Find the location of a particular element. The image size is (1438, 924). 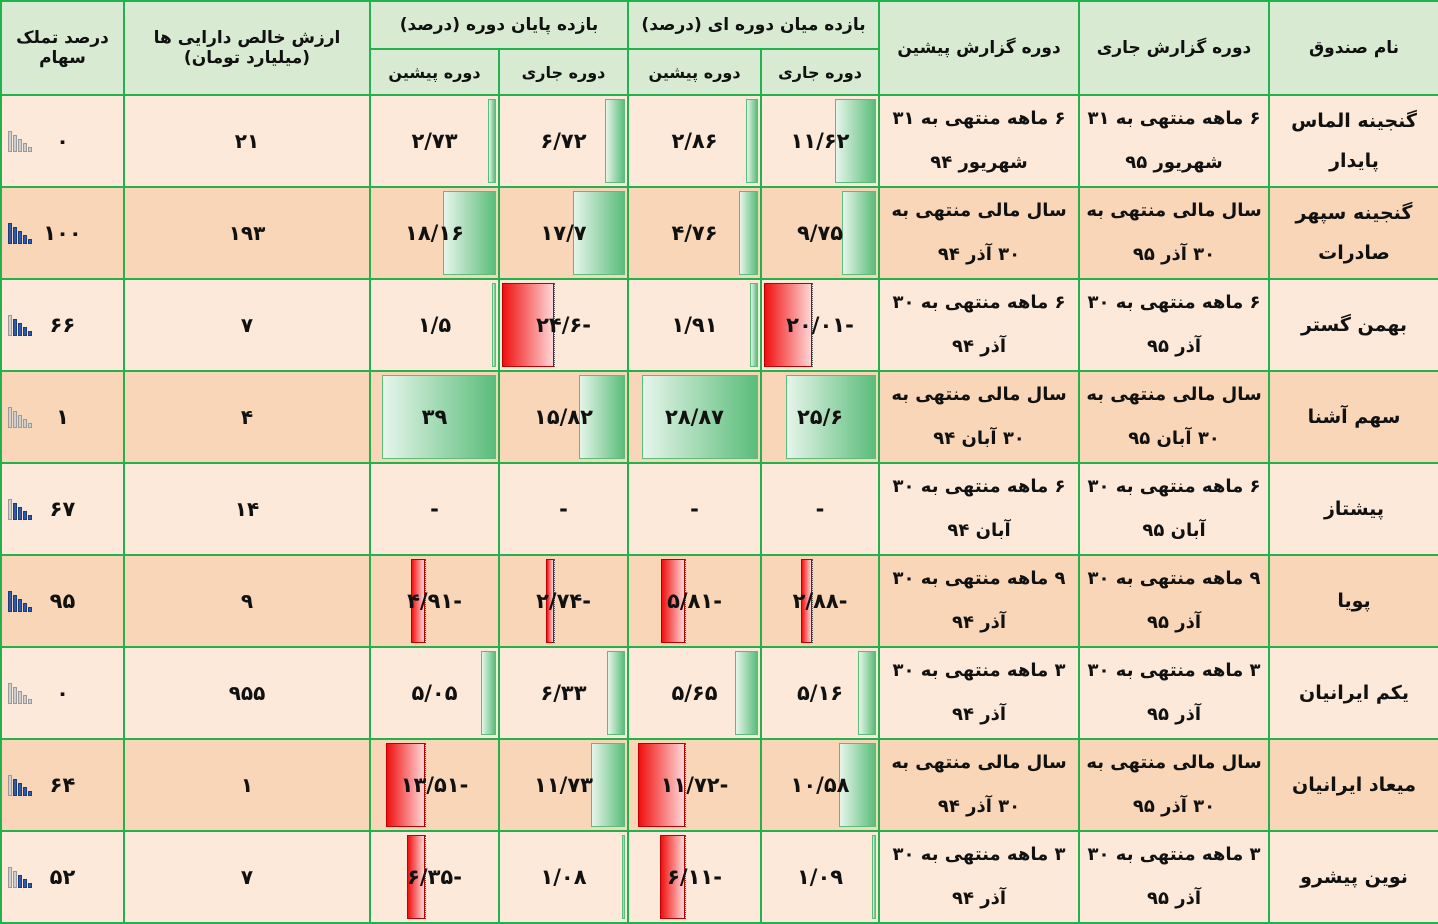

nav-value: ۱ is located at coordinates (247, 785).